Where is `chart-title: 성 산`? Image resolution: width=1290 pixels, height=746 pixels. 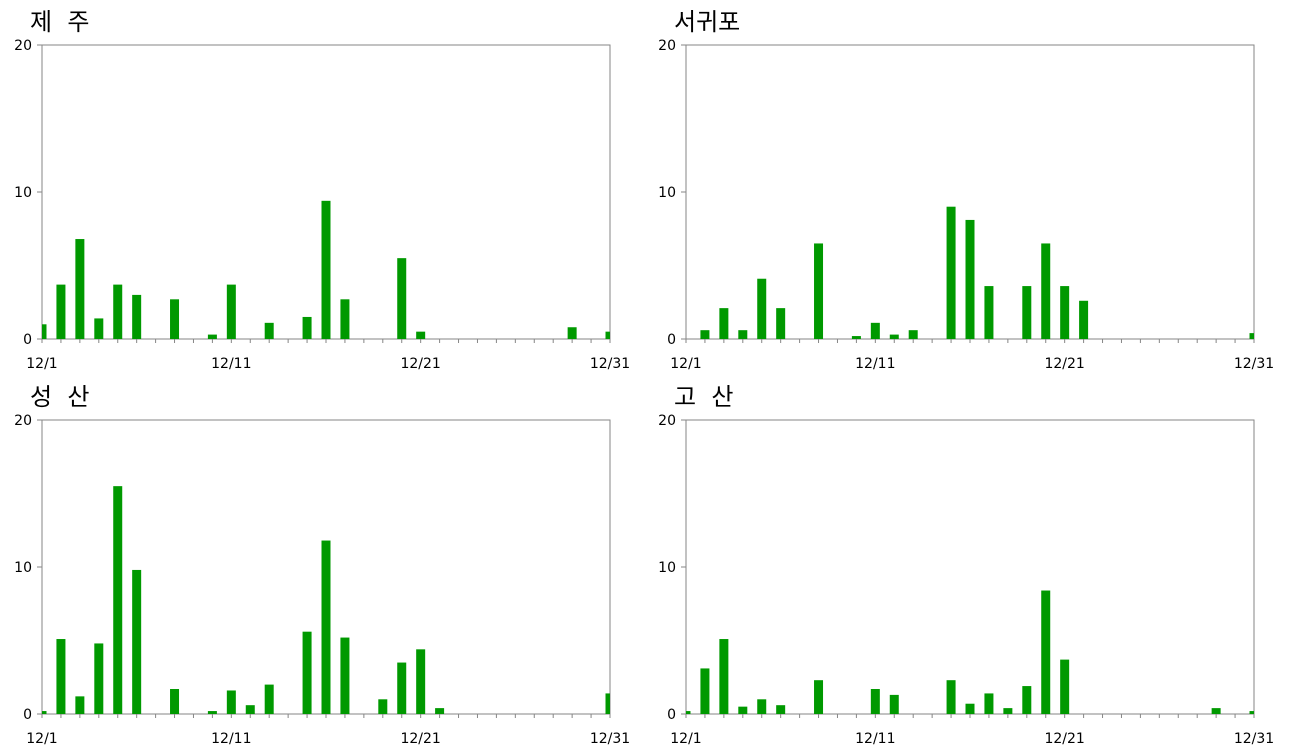 chart-title: 성 산 is located at coordinates (60, 397).